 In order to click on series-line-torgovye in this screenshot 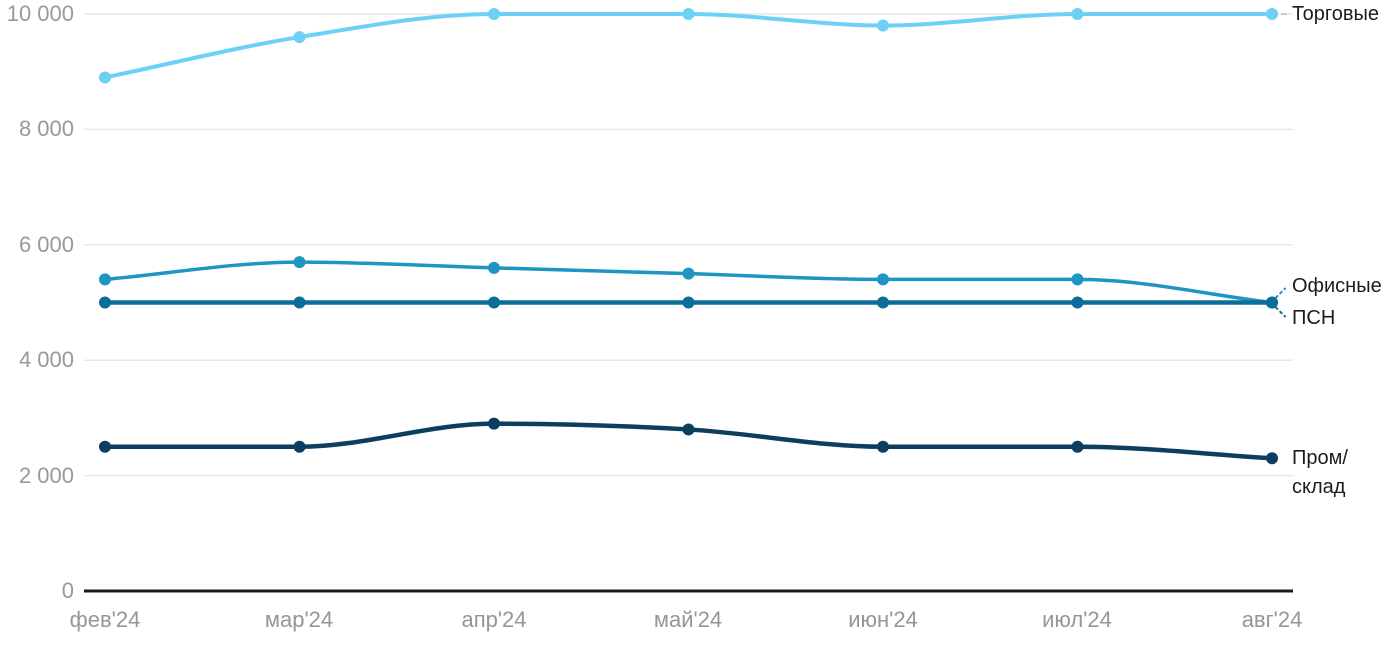, I will do `click(688, 45)`.